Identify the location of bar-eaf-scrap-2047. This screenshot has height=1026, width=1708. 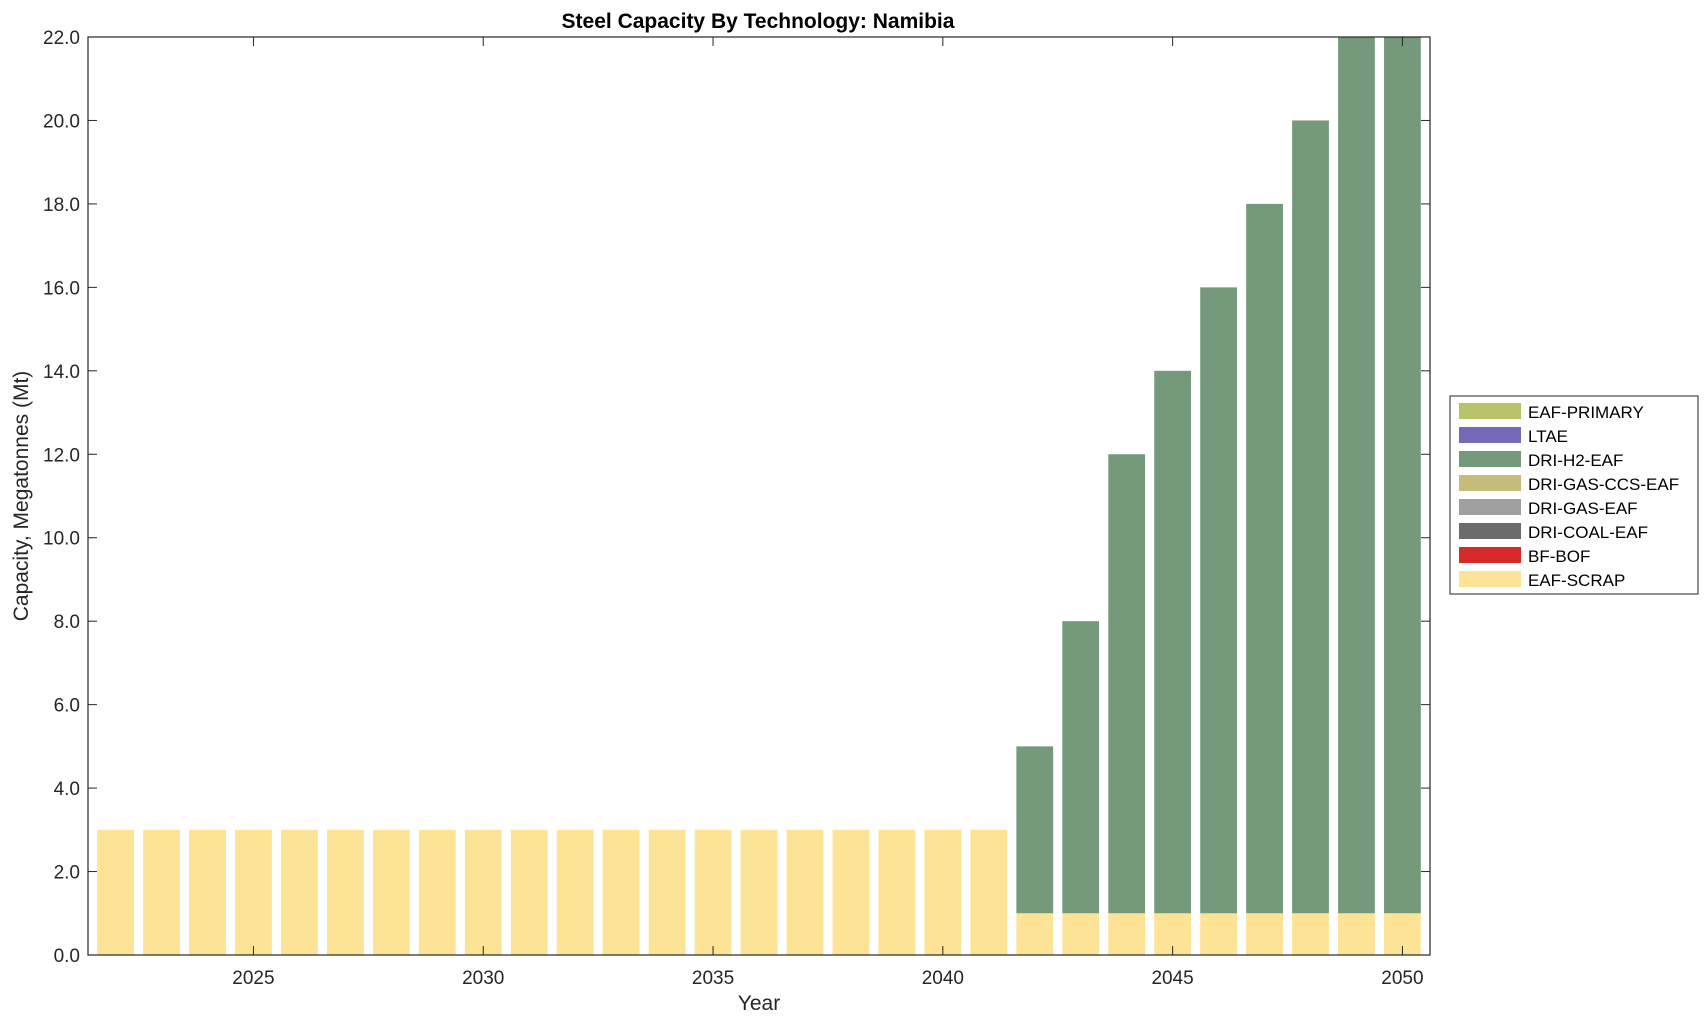
(1264, 934).